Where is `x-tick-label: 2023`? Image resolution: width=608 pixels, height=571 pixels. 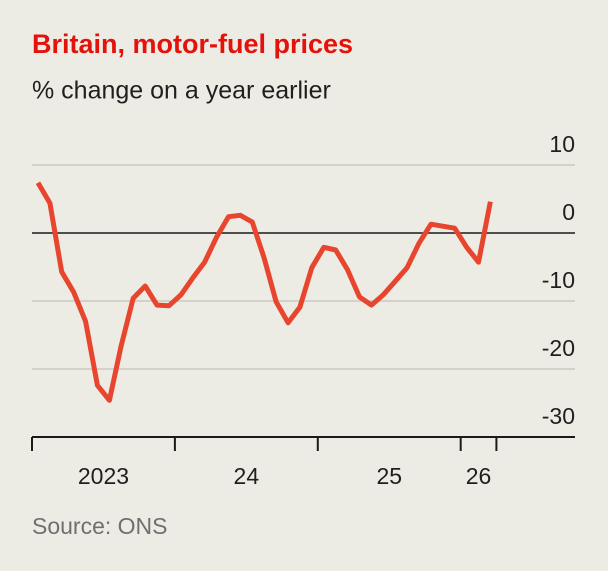
x-tick-label: 2023 is located at coordinates (103, 476).